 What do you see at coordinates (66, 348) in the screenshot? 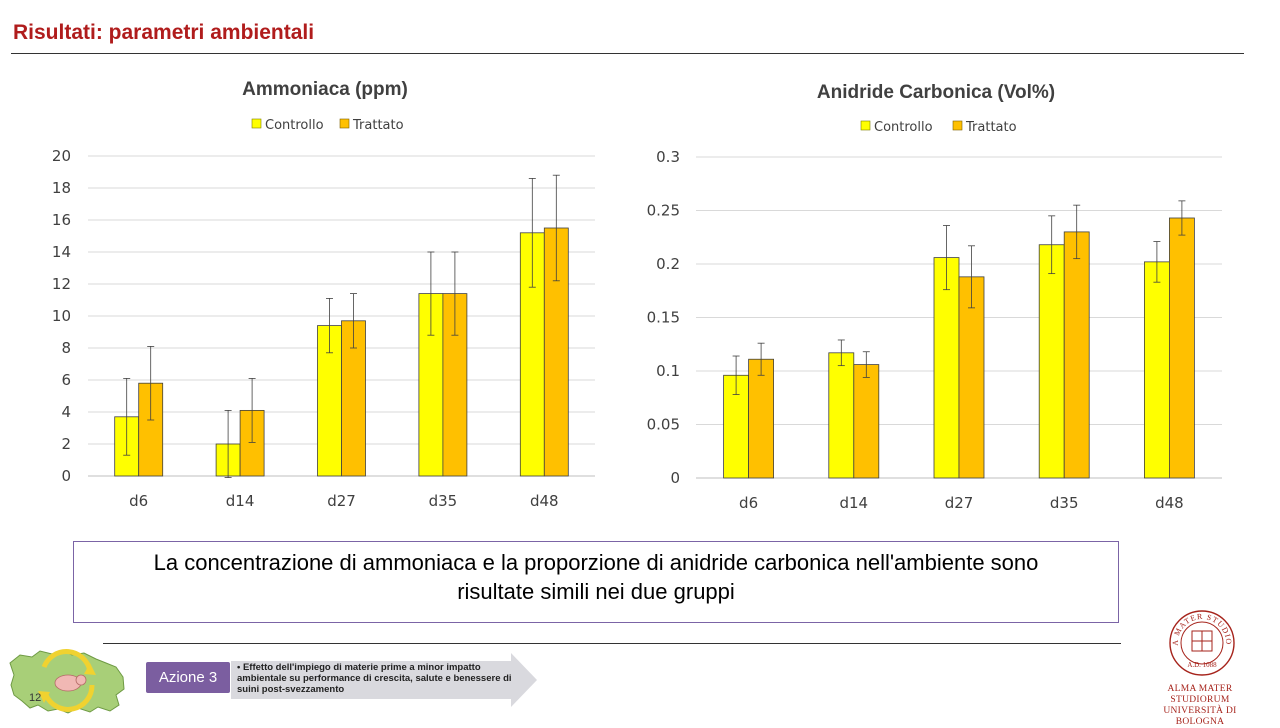
I see `y-tick-label: 8` at bounding box center [66, 348].